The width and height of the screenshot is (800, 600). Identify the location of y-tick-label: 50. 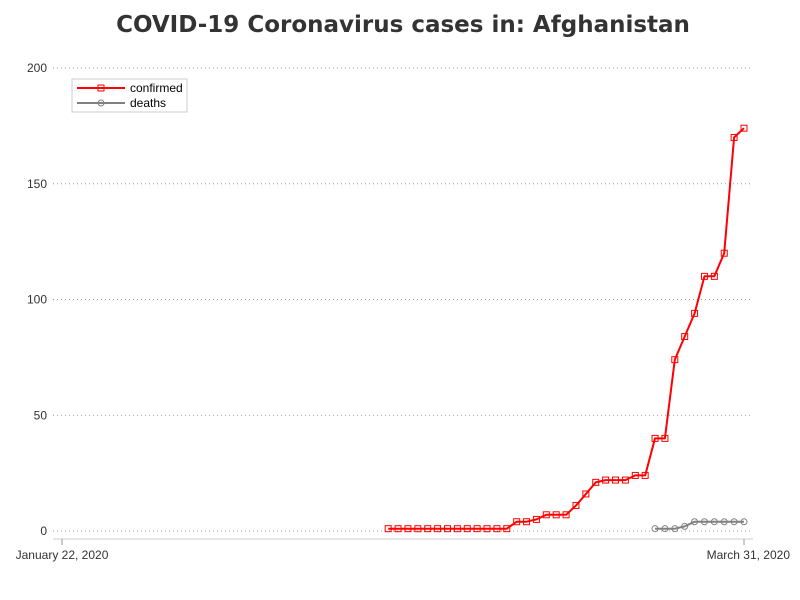
(41, 415).